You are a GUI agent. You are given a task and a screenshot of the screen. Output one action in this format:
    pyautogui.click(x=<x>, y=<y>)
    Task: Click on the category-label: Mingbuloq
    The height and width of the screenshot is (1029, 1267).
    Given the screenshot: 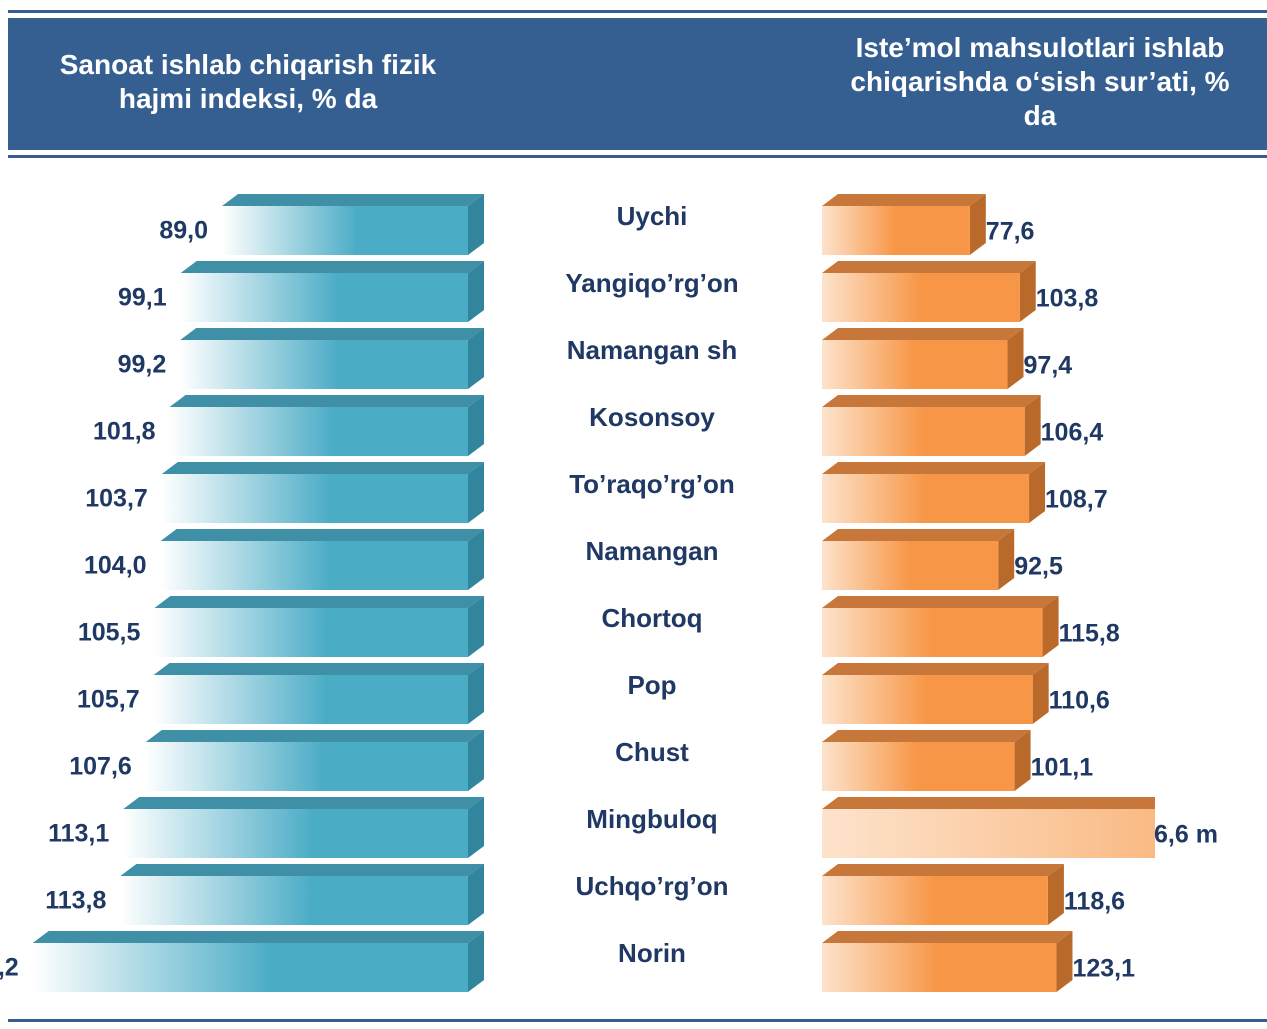 What is the action you would take?
    pyautogui.click(x=651, y=819)
    